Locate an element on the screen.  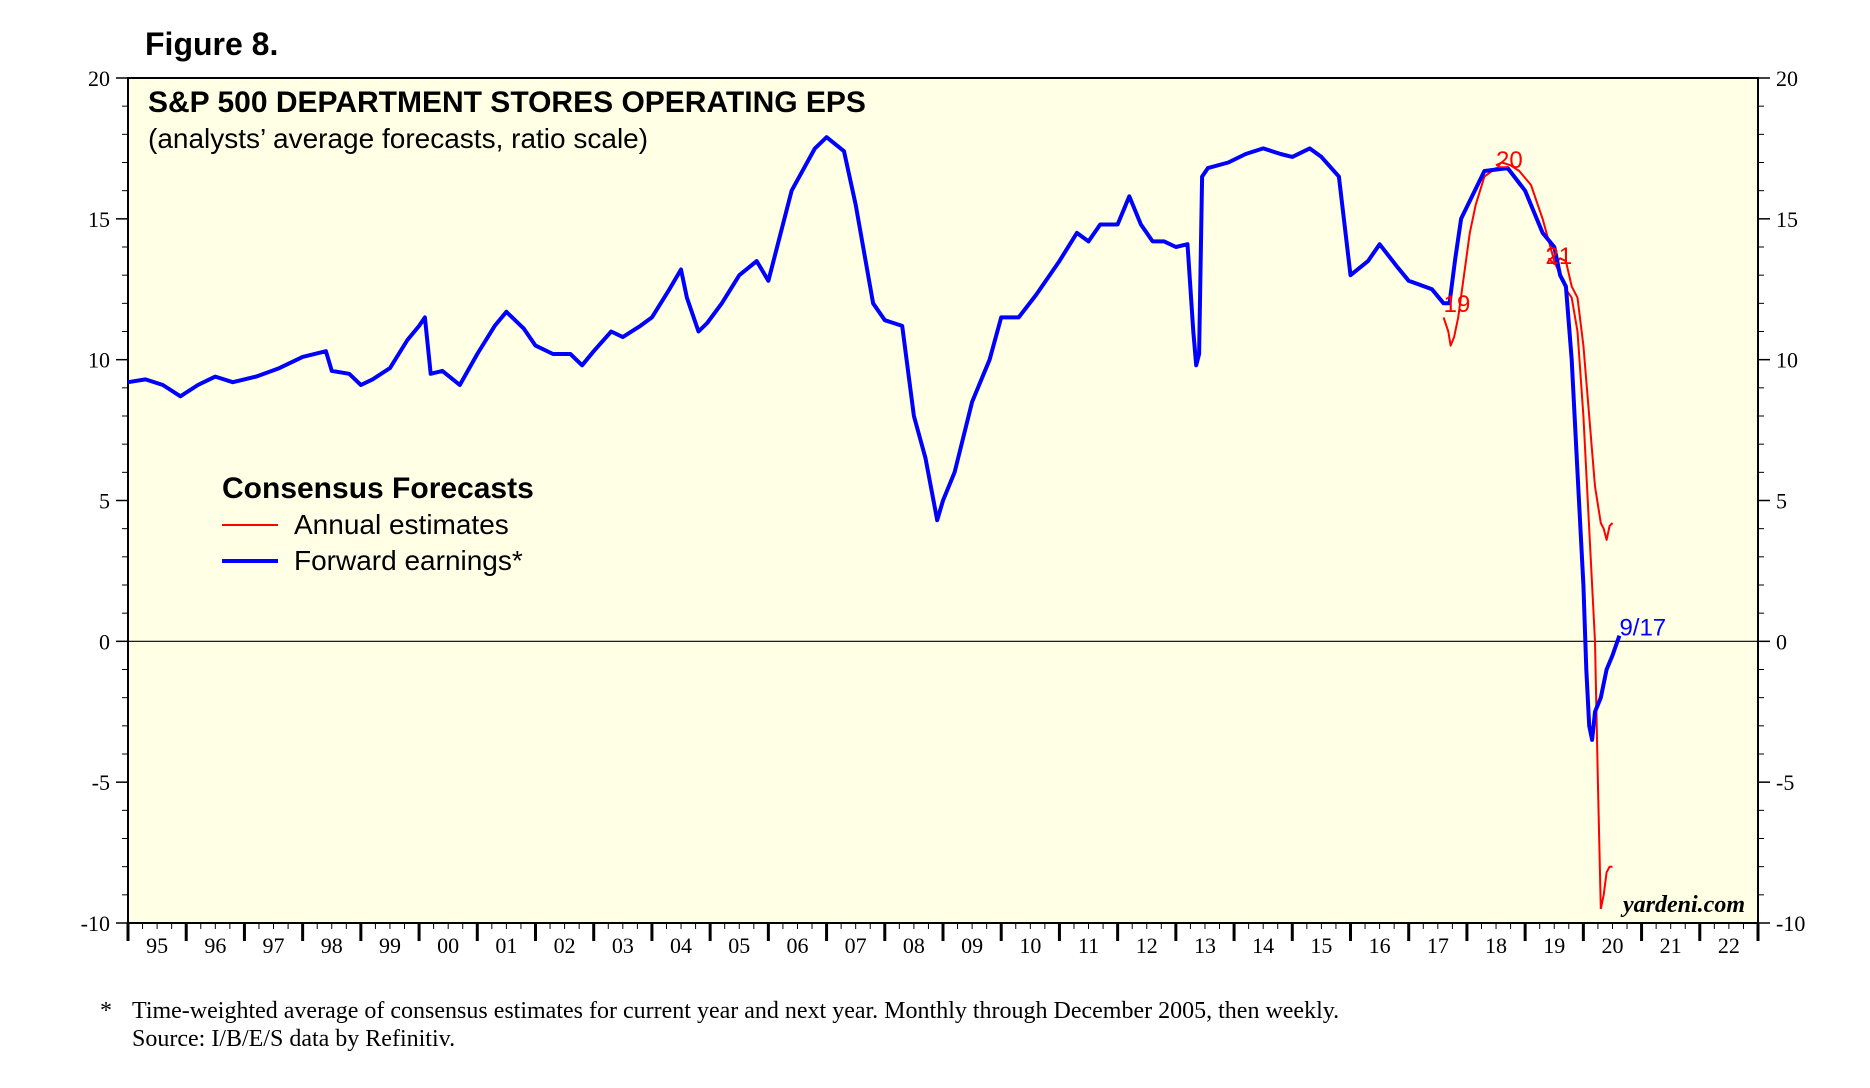
x-tick-label: 11 is located at coordinates (1088, 945).